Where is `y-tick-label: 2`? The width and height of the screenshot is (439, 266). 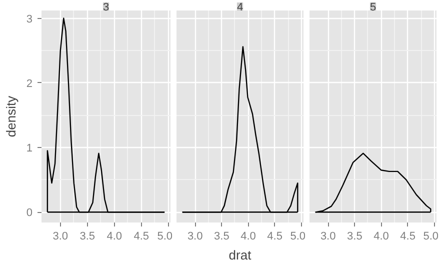
y-tick-label: 2 is located at coordinates (29, 84).